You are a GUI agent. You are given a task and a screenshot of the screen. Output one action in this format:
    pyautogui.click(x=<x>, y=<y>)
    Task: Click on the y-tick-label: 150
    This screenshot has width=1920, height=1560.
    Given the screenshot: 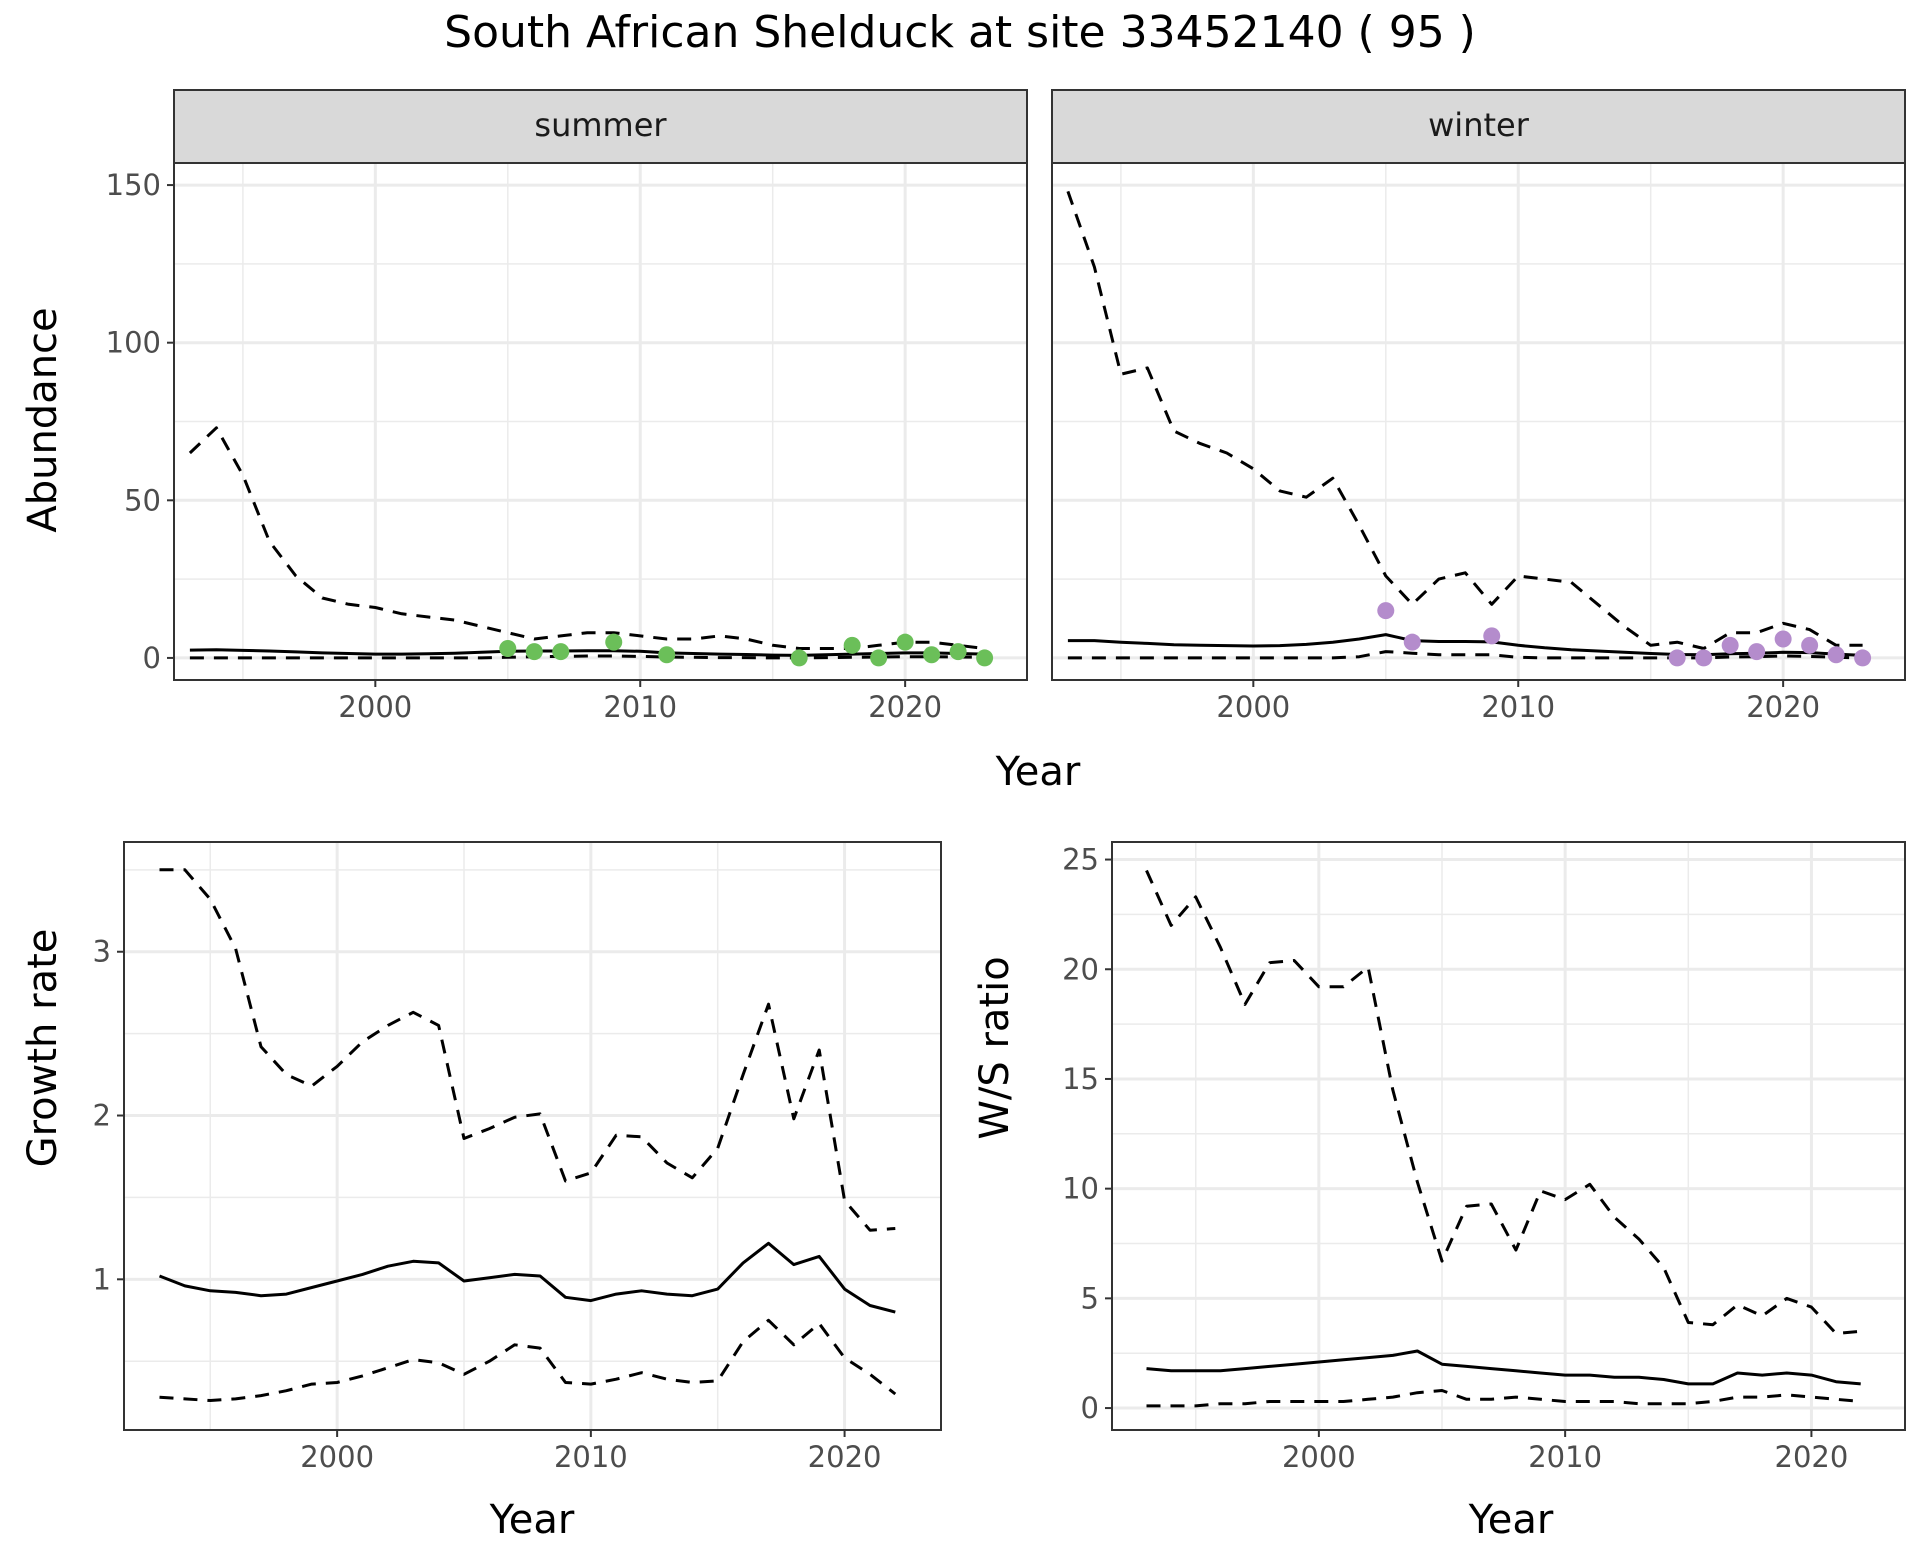 What is the action you would take?
    pyautogui.click(x=133, y=185)
    